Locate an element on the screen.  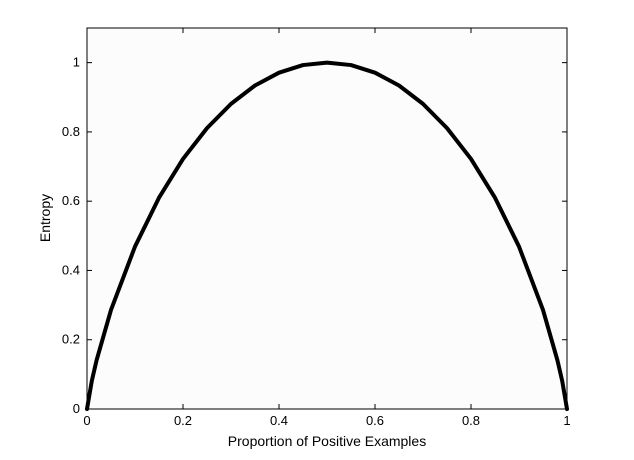
x-tick-label: 0.8 is located at coordinates (471, 420).